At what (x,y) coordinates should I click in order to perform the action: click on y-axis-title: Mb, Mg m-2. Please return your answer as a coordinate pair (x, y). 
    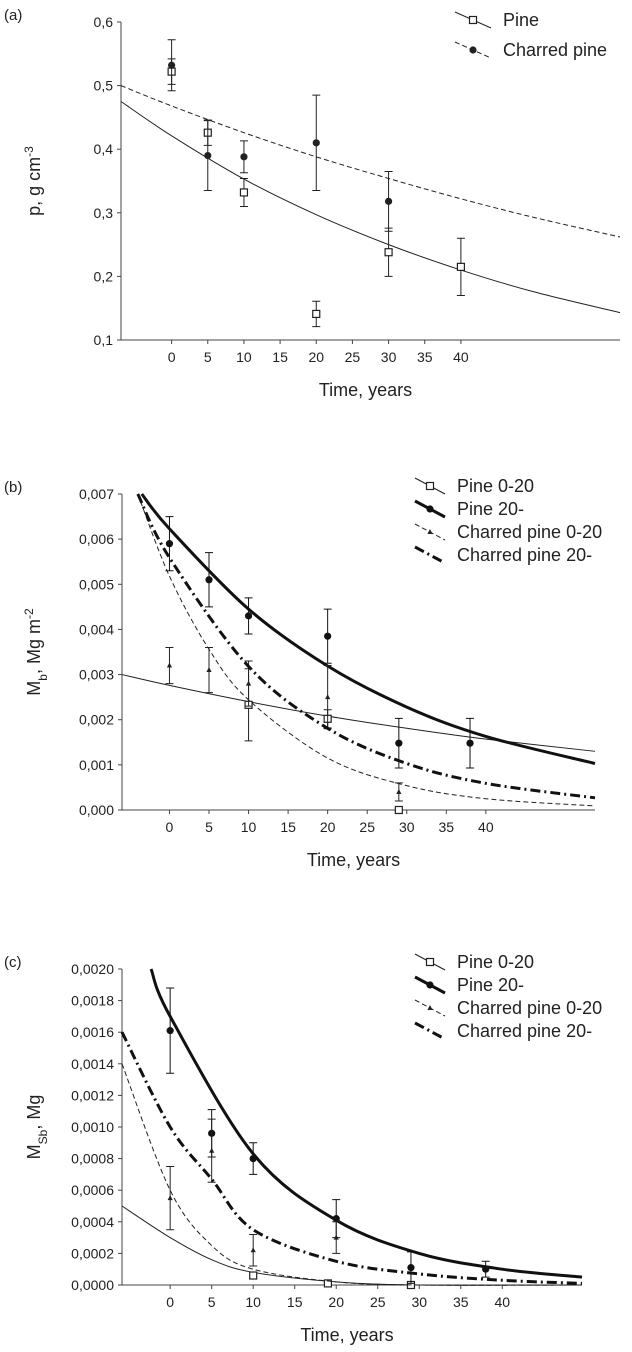
    Looking at the image, I should click on (36, 652).